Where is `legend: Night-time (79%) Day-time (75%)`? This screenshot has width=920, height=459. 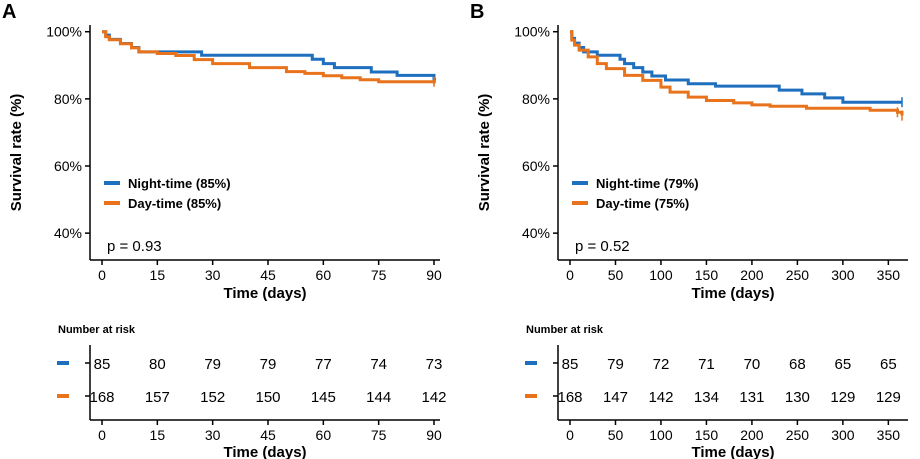
legend: Night-time (79%) Day-time (75%) is located at coordinates (635, 193).